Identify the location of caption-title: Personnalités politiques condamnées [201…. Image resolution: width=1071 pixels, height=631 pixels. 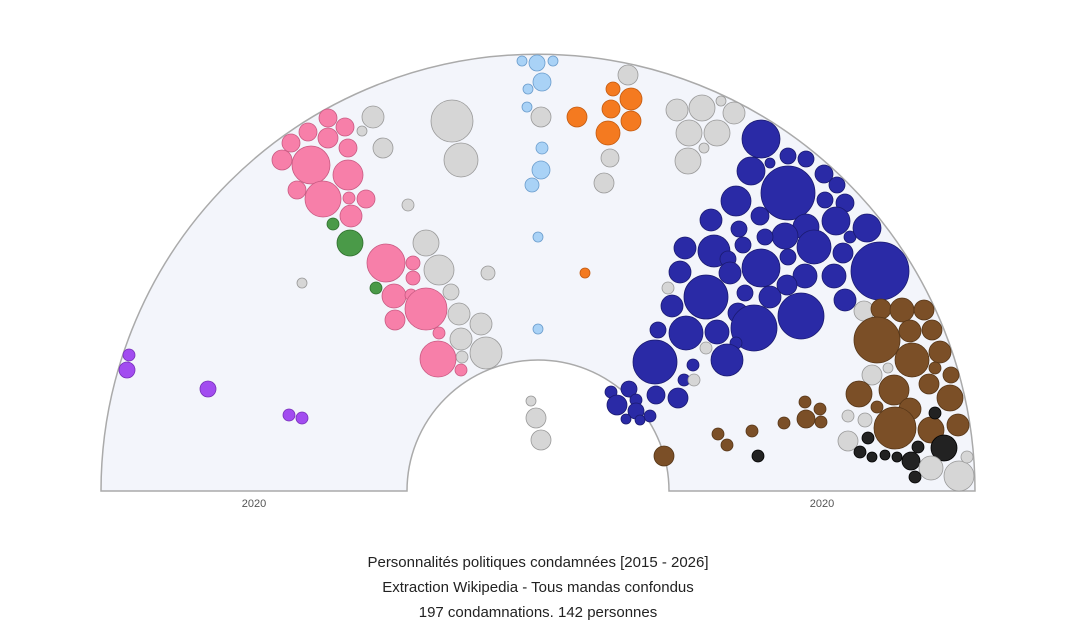
(537, 562).